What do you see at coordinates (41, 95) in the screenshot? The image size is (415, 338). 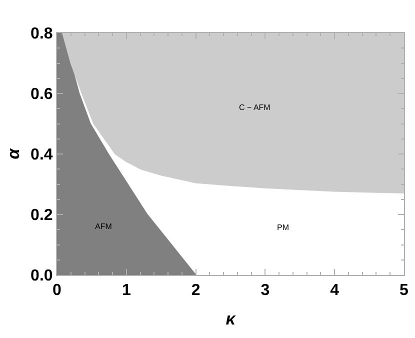 I see `y-tick-label: 0.6` at bounding box center [41, 95].